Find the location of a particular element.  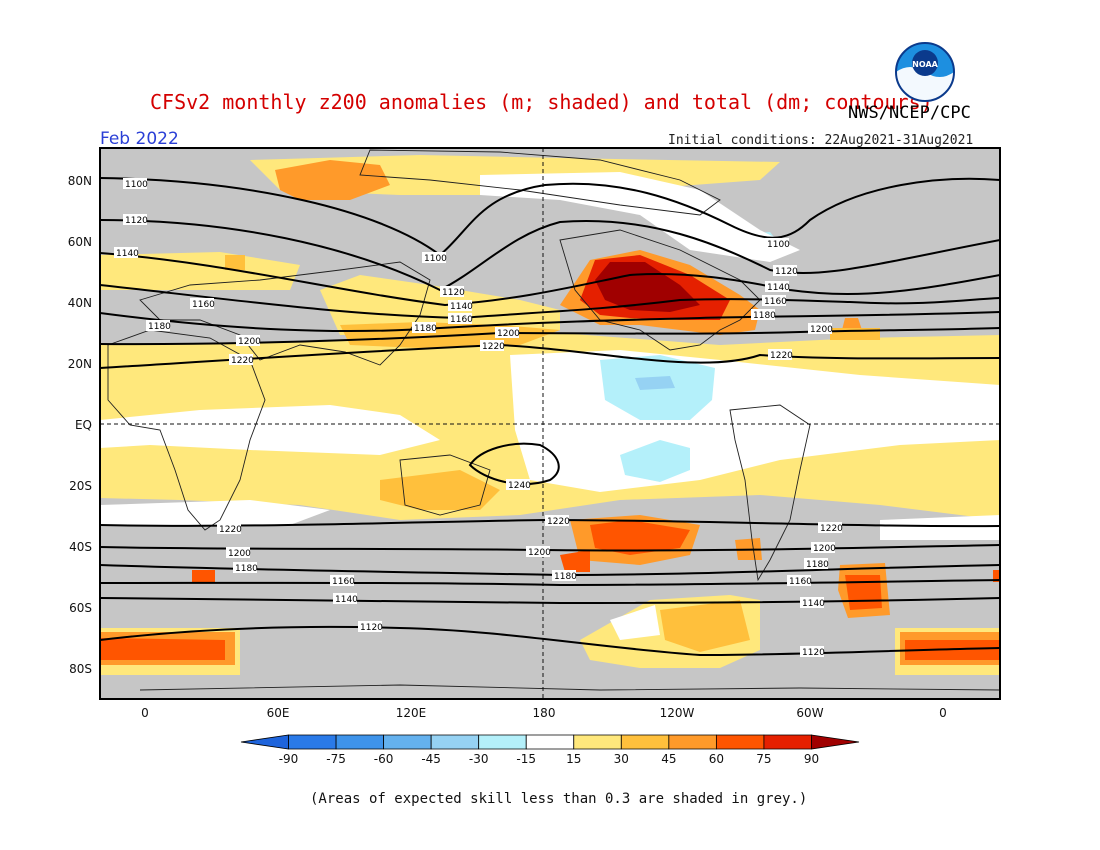

svg-text: 20N is located at coordinates (80, 364).